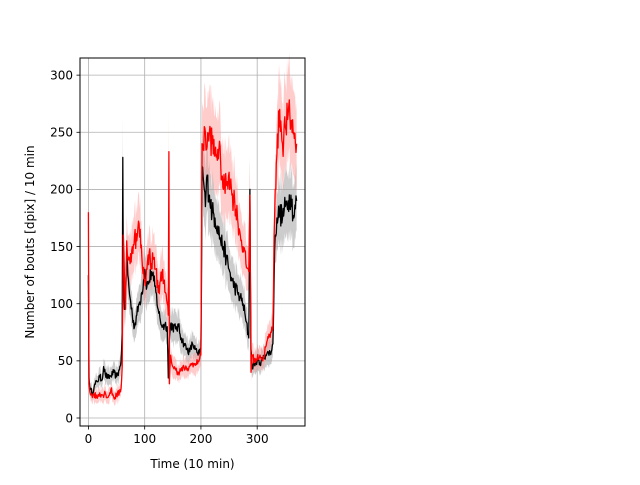 This screenshot has width=640, height=485. Describe the element at coordinates (69, 418) in the screenshot. I see `y-tick-label: 0` at that location.